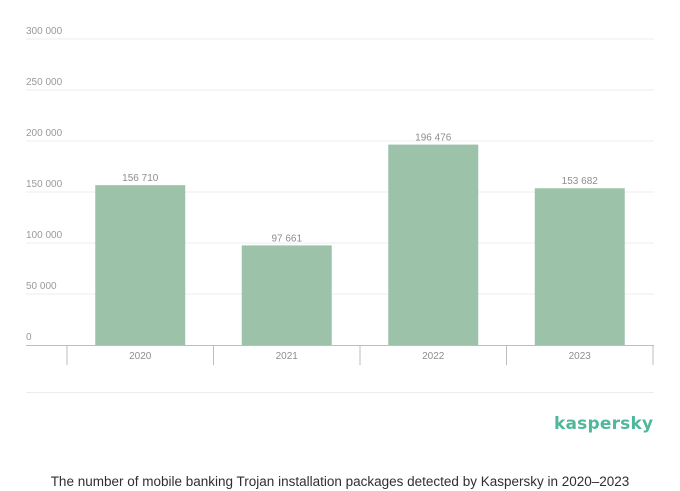  What do you see at coordinates (286, 295) in the screenshot?
I see `bar-2021` at bounding box center [286, 295].